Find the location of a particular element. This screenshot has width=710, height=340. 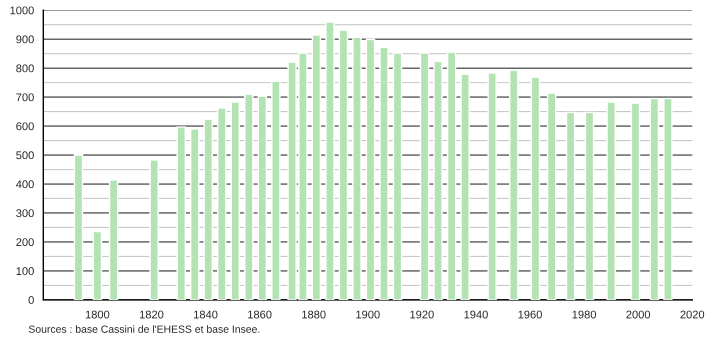

x-tick-label: 1900 is located at coordinates (368, 314).